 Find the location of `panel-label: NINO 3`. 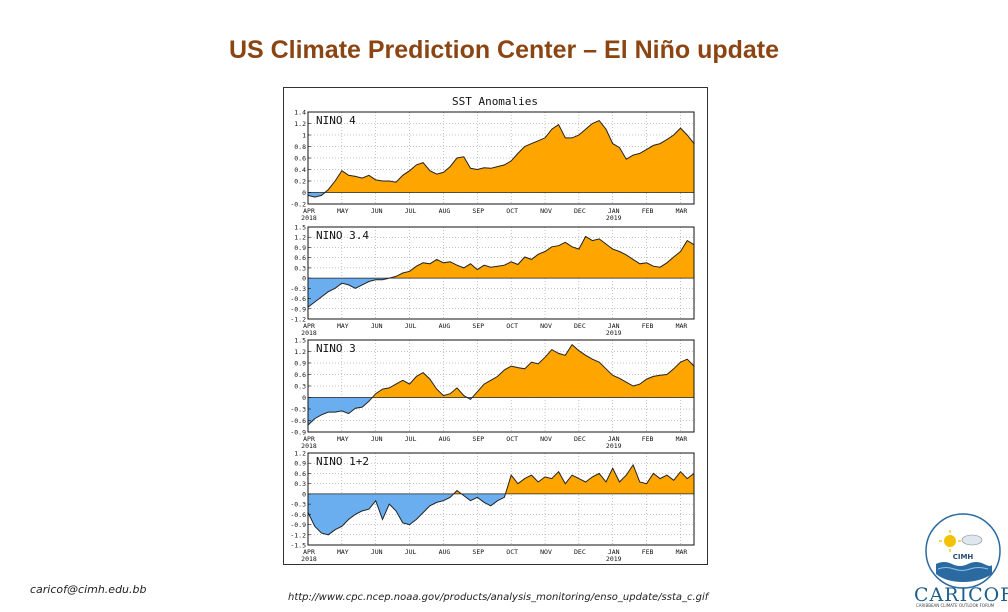

panel-label: NINO 3 is located at coordinates (336, 348).